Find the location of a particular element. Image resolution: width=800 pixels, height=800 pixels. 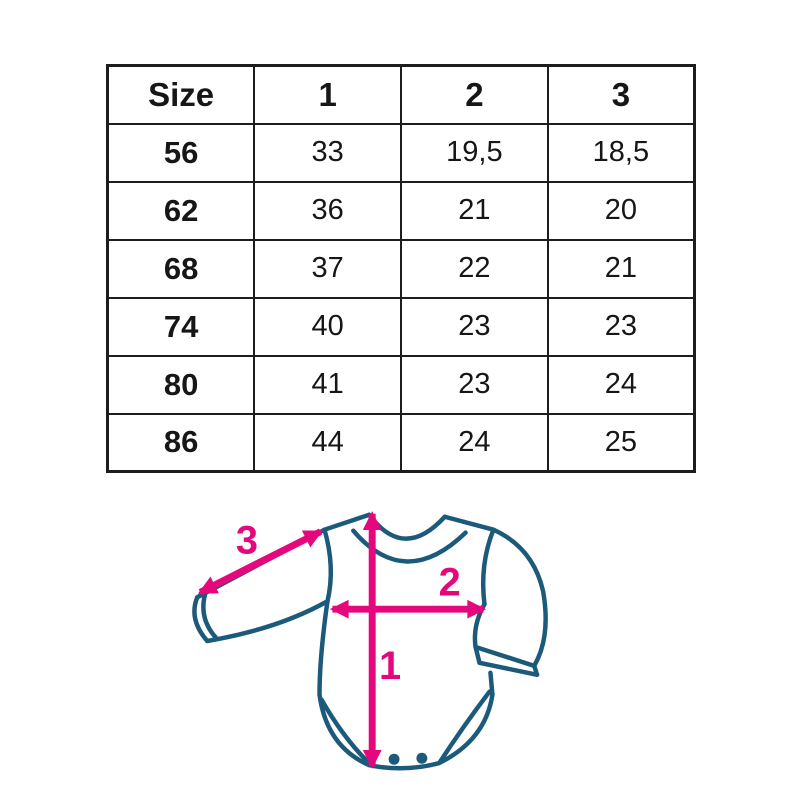

arrow-label-2: 2 is located at coordinates (450, 582).